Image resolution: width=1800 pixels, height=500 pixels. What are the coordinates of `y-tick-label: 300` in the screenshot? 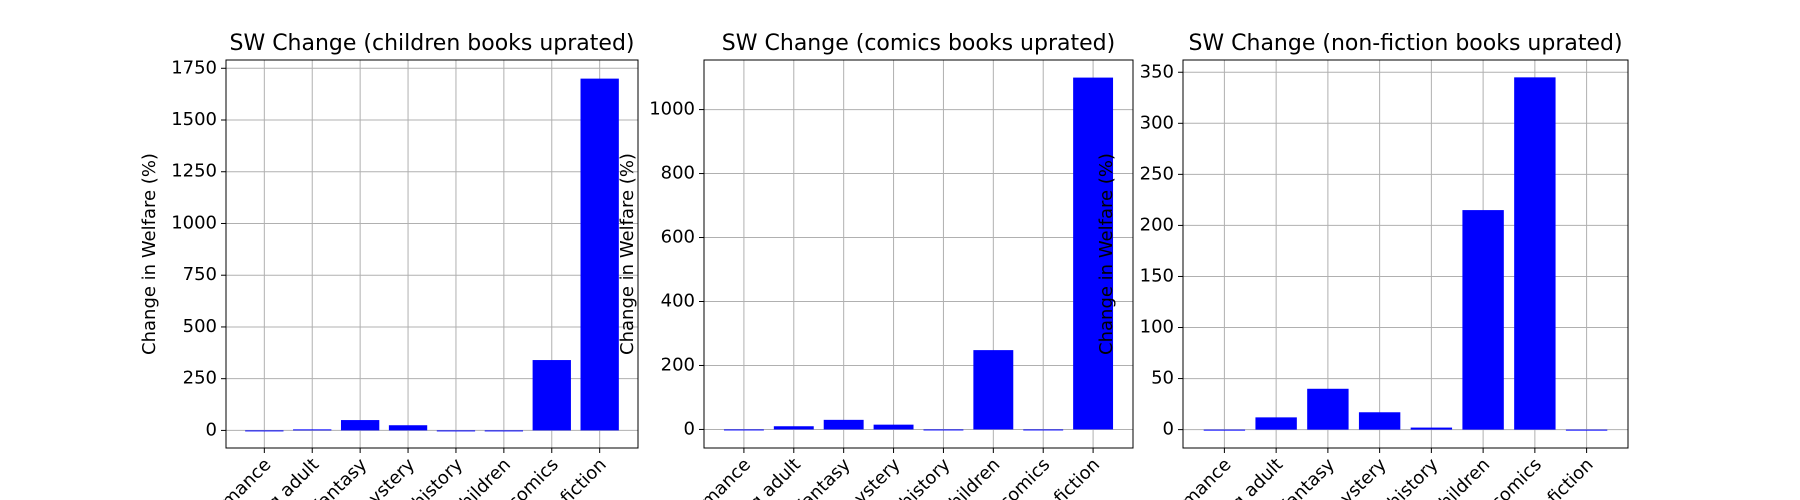 It's located at (1157, 122).